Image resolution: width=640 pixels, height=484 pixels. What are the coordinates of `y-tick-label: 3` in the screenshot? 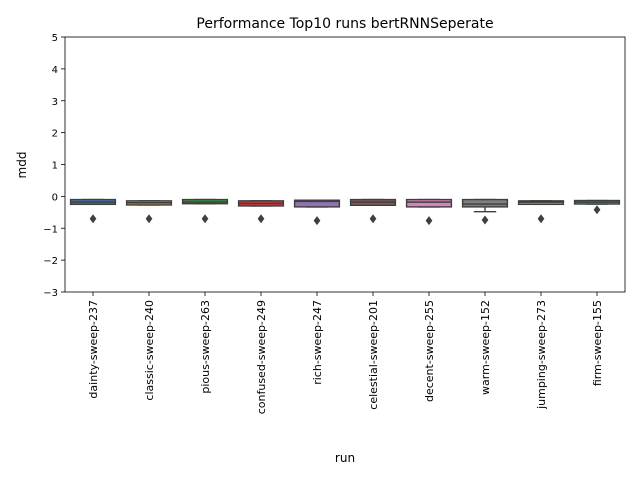 It's located at (55, 102).